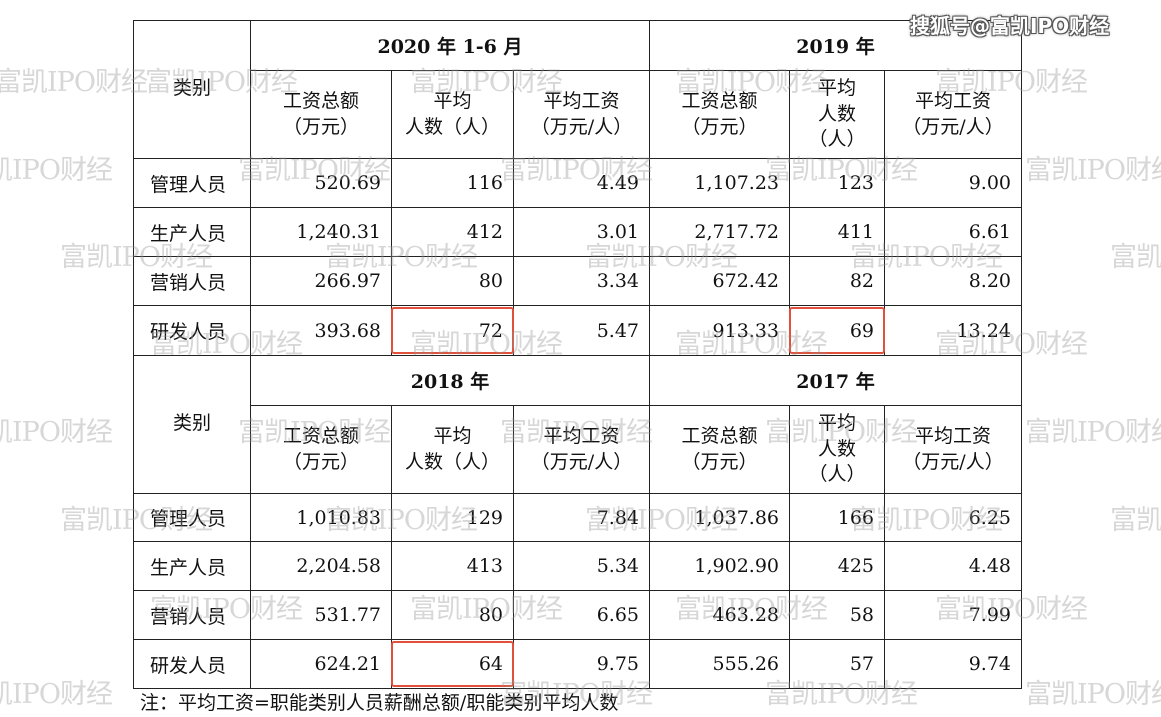 This screenshot has height=717, width=1161. What do you see at coordinates (321, 232) in the screenshot?
I see `cell-value: 1,240.31` at bounding box center [321, 232].